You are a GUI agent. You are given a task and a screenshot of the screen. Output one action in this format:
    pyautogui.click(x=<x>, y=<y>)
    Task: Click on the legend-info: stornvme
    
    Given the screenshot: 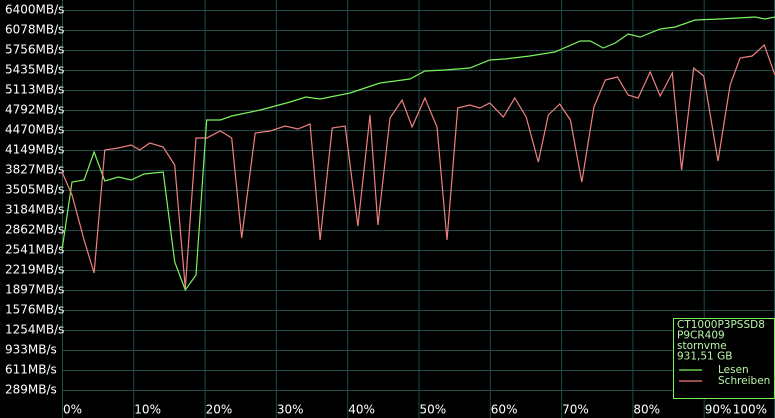 What is the action you would take?
    pyautogui.click(x=702, y=346)
    